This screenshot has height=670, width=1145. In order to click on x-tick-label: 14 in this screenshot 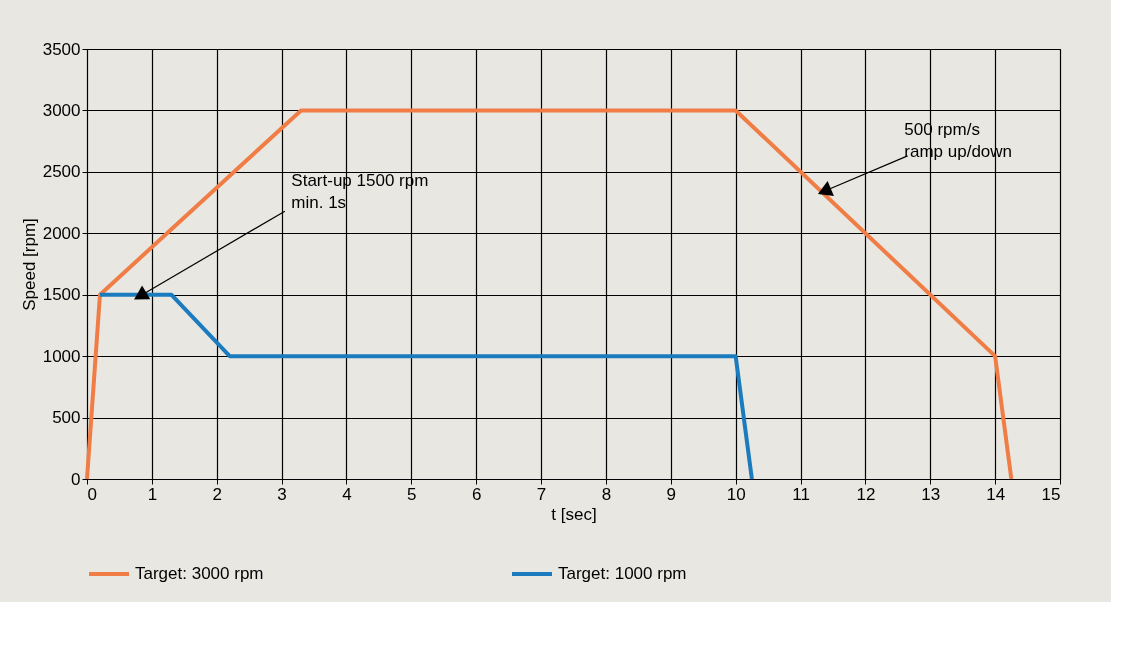, I will do `click(996, 494)`.